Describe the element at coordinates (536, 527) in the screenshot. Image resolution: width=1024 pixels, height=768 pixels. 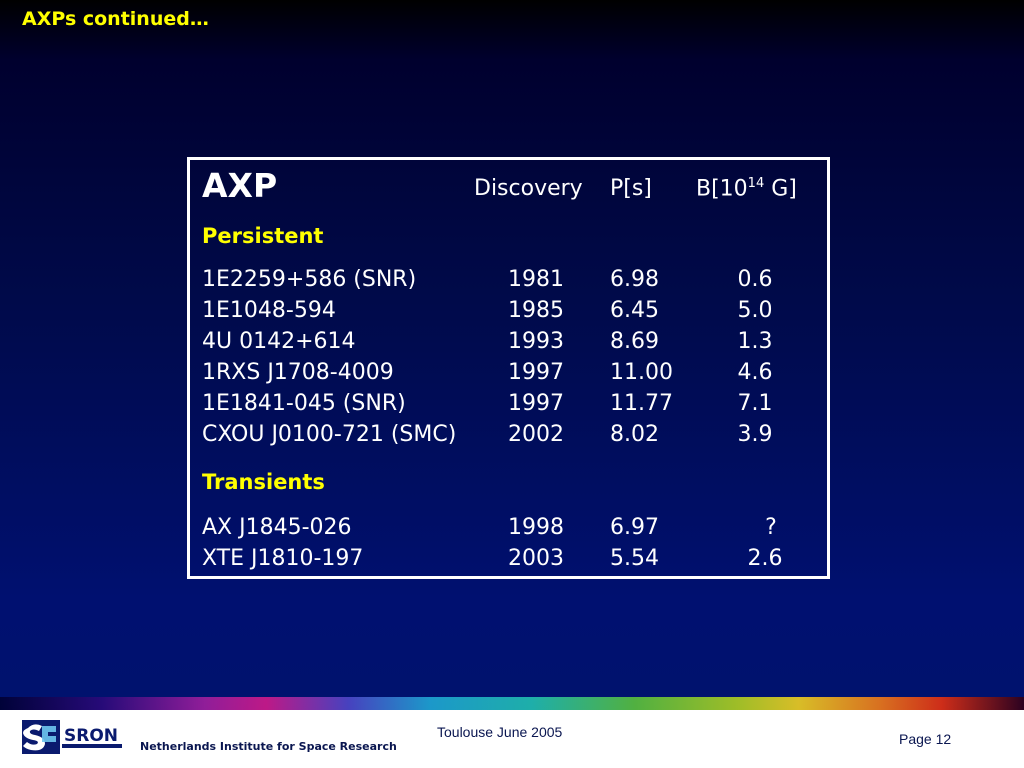
I see `discovery-year: 1998` at that location.